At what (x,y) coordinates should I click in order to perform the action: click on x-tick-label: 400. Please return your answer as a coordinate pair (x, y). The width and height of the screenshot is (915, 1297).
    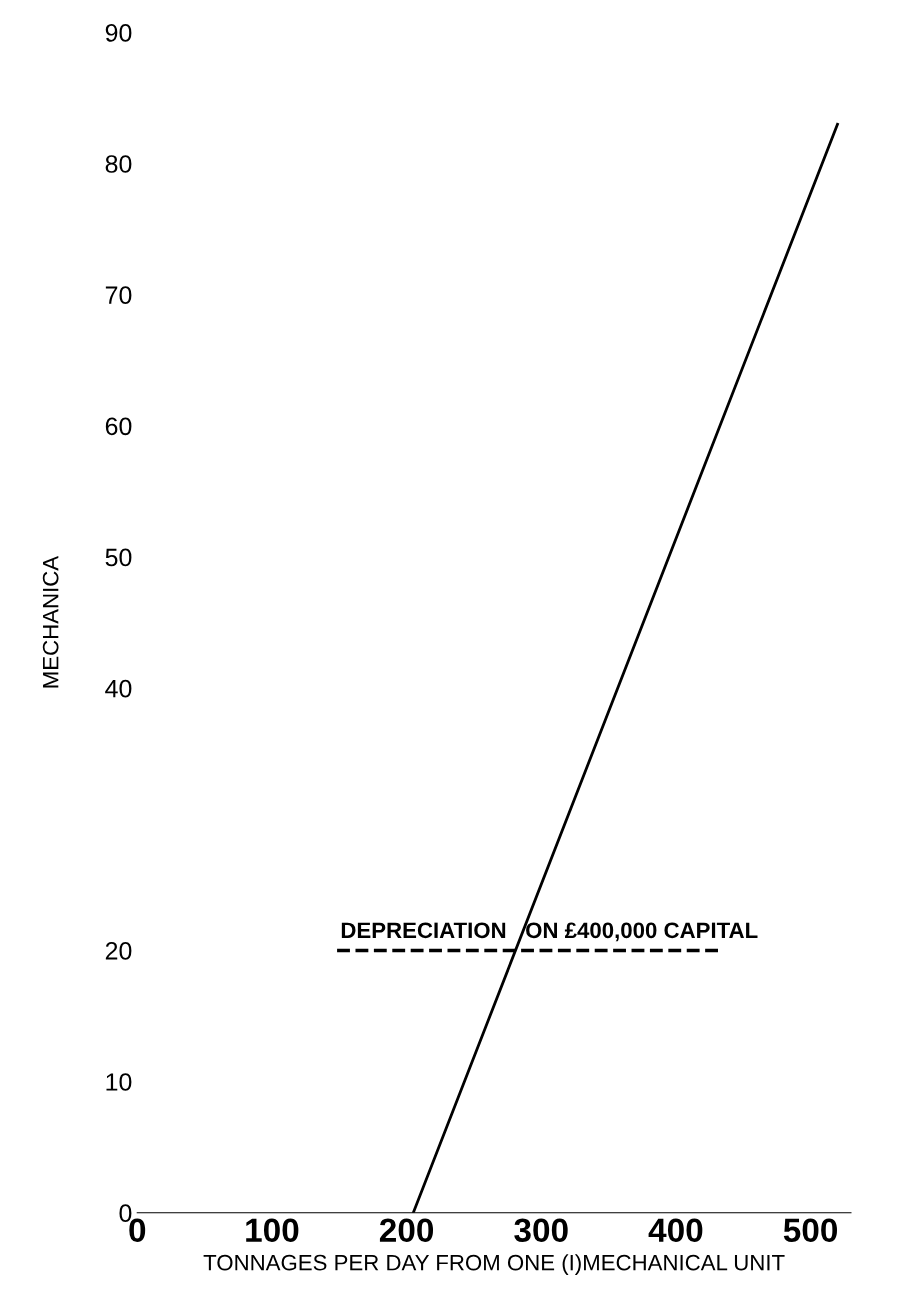
    Looking at the image, I should click on (675, 1230).